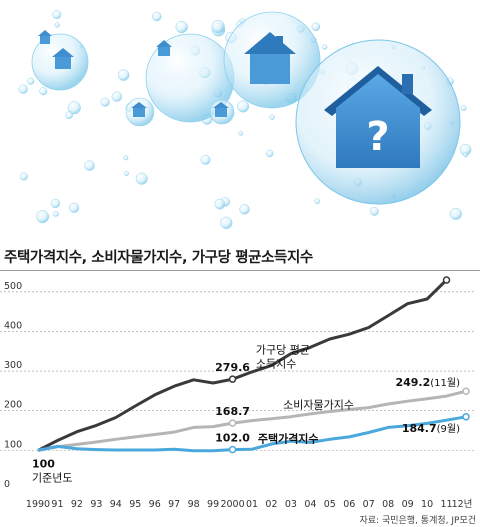 Image resolution: width=480 pixels, height=527 pixels. Describe the element at coordinates (13, 405) in the screenshot. I see `y-tick-label: 200` at that location.